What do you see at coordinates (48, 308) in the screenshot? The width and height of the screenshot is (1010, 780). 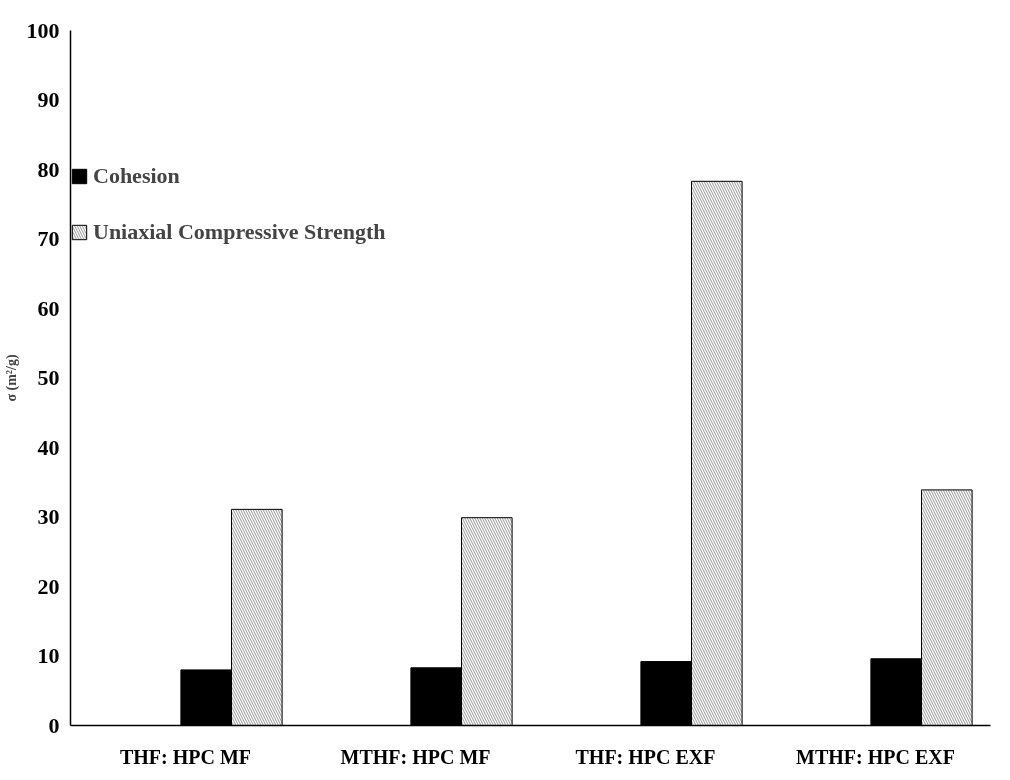 I see `y-tick-label: 60` at bounding box center [48, 308].